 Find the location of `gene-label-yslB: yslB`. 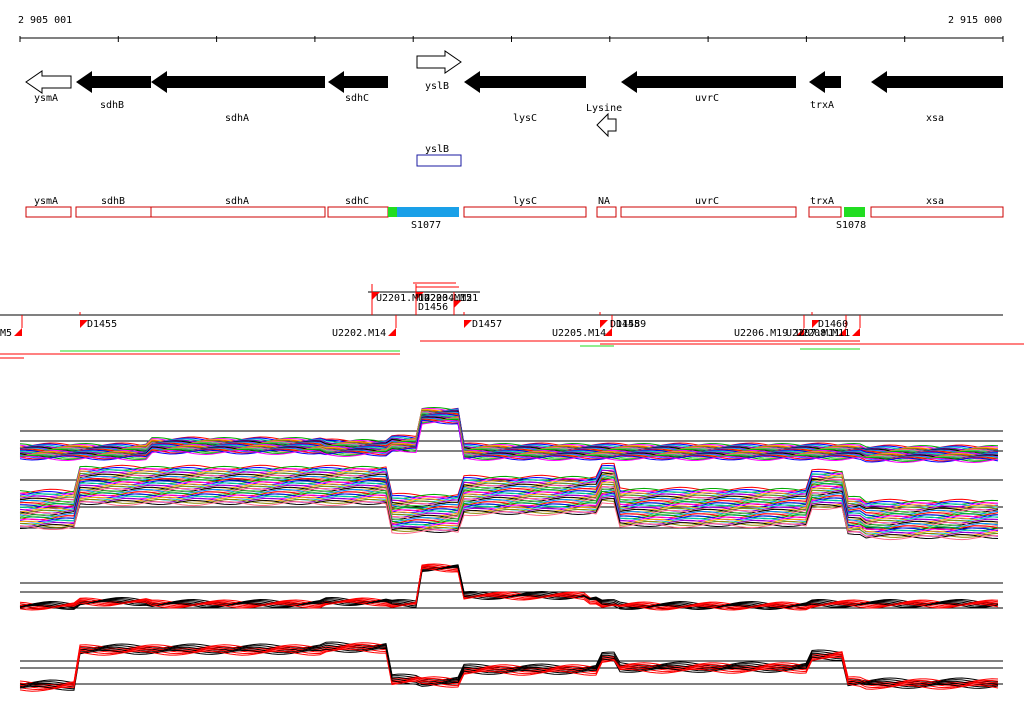

gene-label-yslB: yslB is located at coordinates (437, 86).